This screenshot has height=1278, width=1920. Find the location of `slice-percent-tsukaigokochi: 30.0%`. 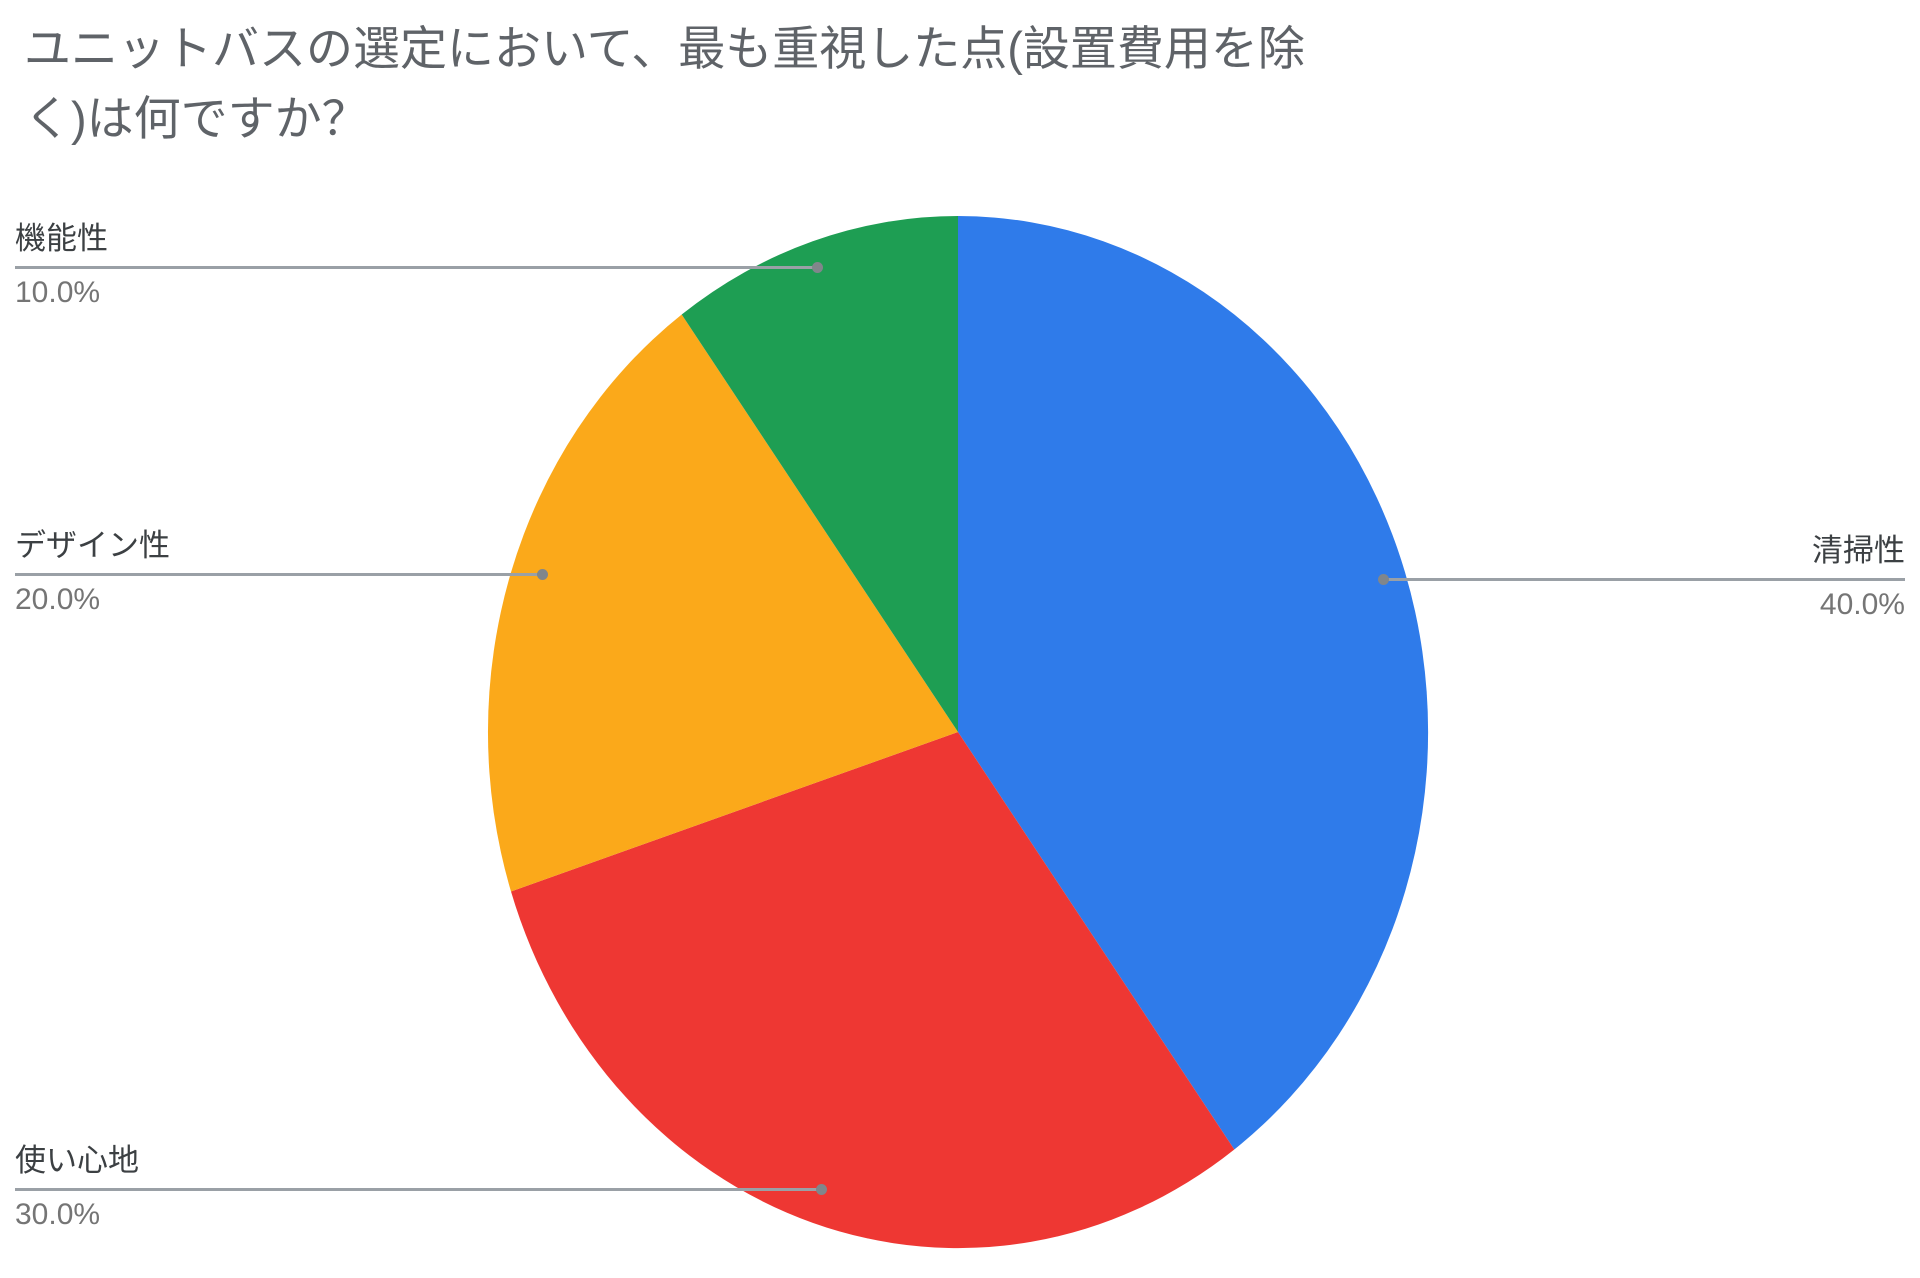

slice-percent-tsukaigokochi: 30.0% is located at coordinates (58, 1214).